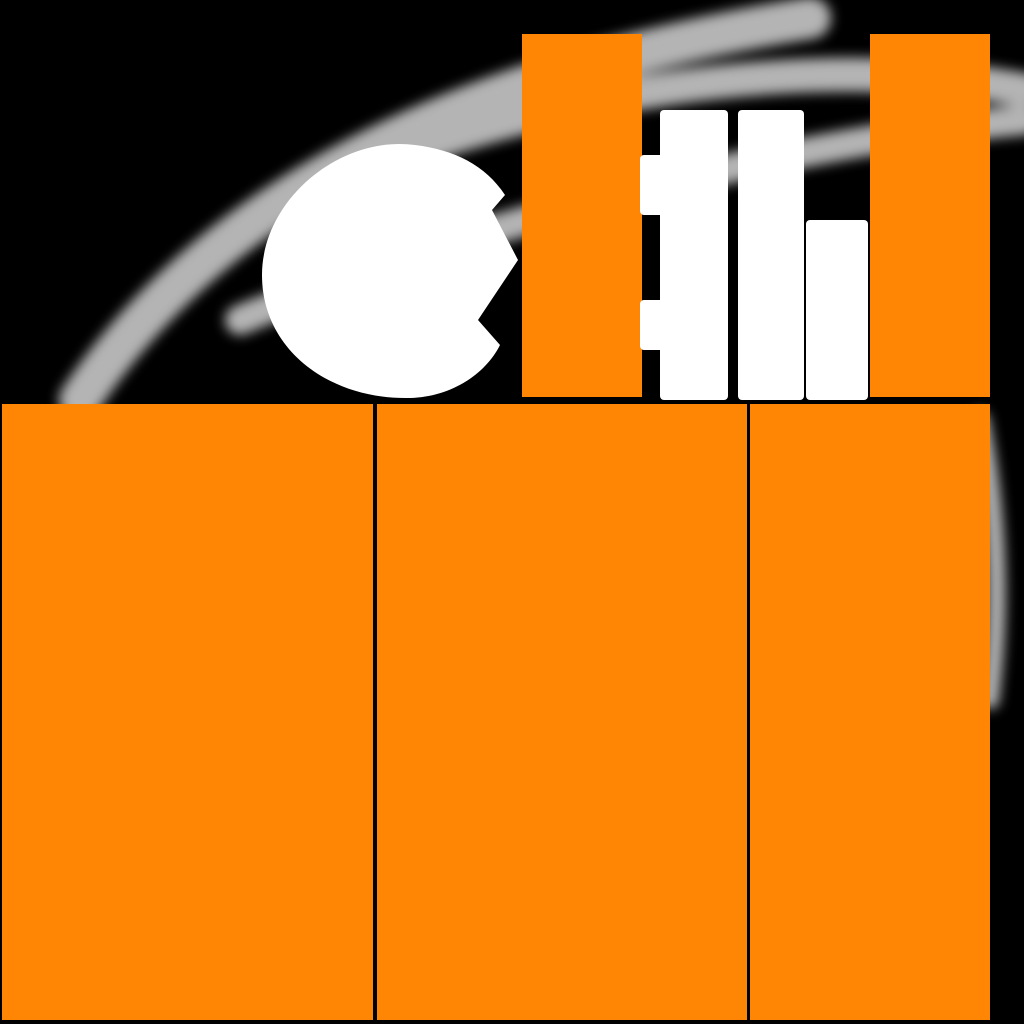 The width and height of the screenshot is (1024, 1024). Describe the element at coordinates (390, 271) in the screenshot. I see `glyph-circle` at that location.